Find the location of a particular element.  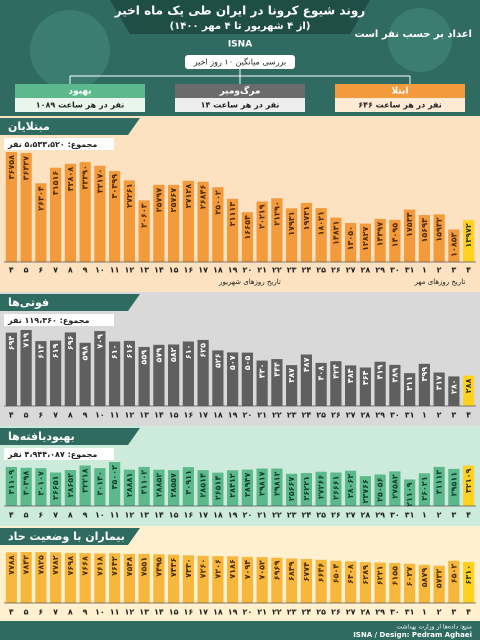

value-label: ۳۰۱۴۰ is located at coordinates (99, 483).